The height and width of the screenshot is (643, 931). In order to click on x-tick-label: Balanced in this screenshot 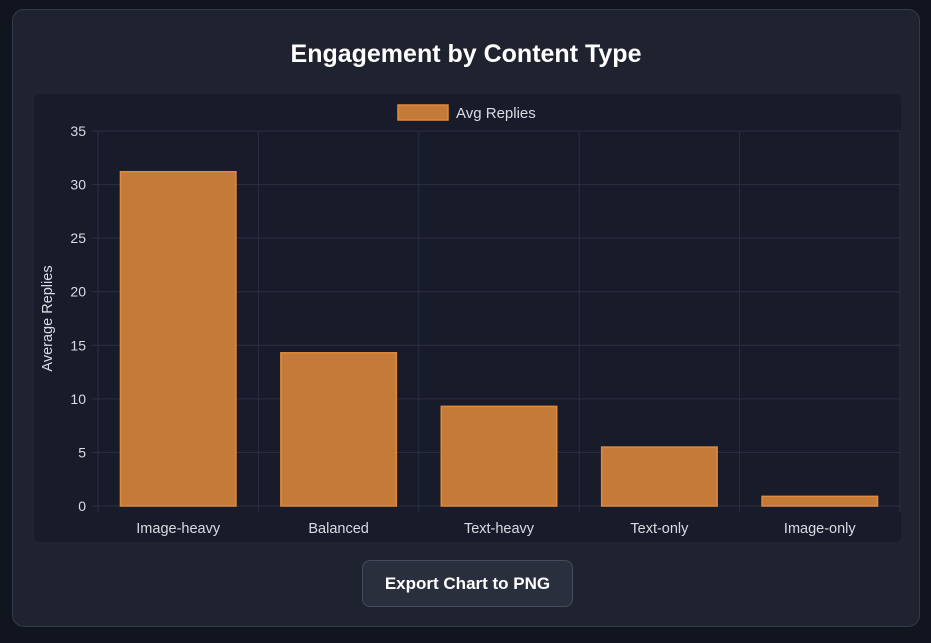, I will do `click(338, 529)`.